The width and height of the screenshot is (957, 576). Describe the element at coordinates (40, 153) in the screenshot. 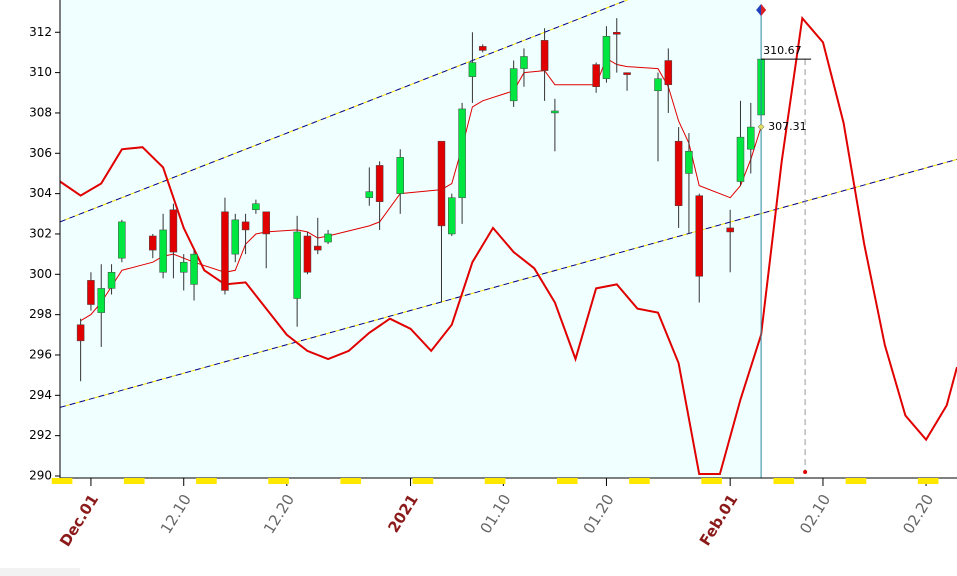

I see `y-tick-label: 306` at that location.